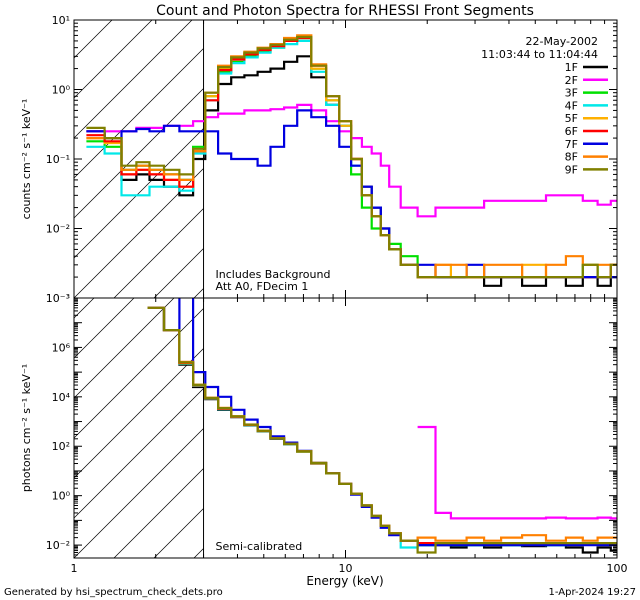 The image size is (640, 600). Describe the element at coordinates (74, 568) in the screenshot. I see `x-tick-label: 1` at that location.